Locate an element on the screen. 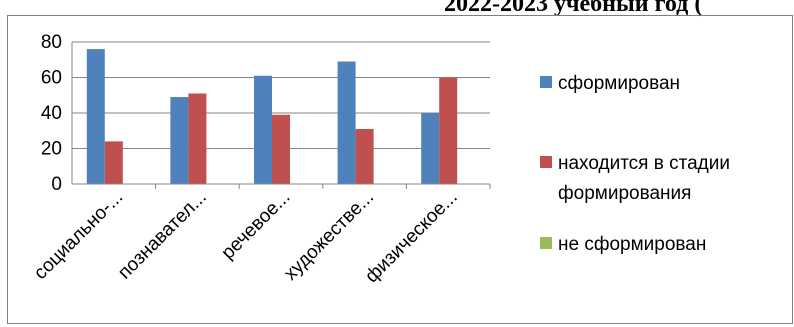  y-tick-labels: 0 20 40 60 80 is located at coordinates (51, 113).